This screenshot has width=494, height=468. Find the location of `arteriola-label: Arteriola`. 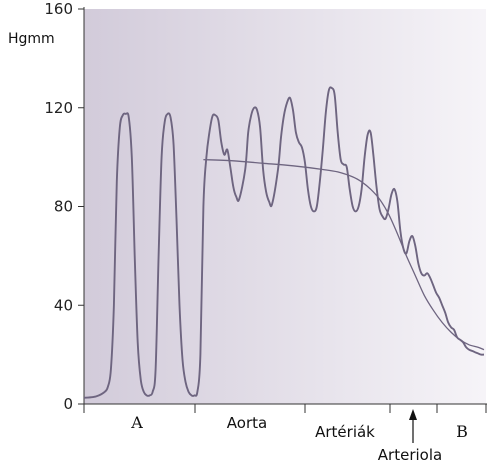

arteriola-label: Arteriola is located at coordinates (410, 455).